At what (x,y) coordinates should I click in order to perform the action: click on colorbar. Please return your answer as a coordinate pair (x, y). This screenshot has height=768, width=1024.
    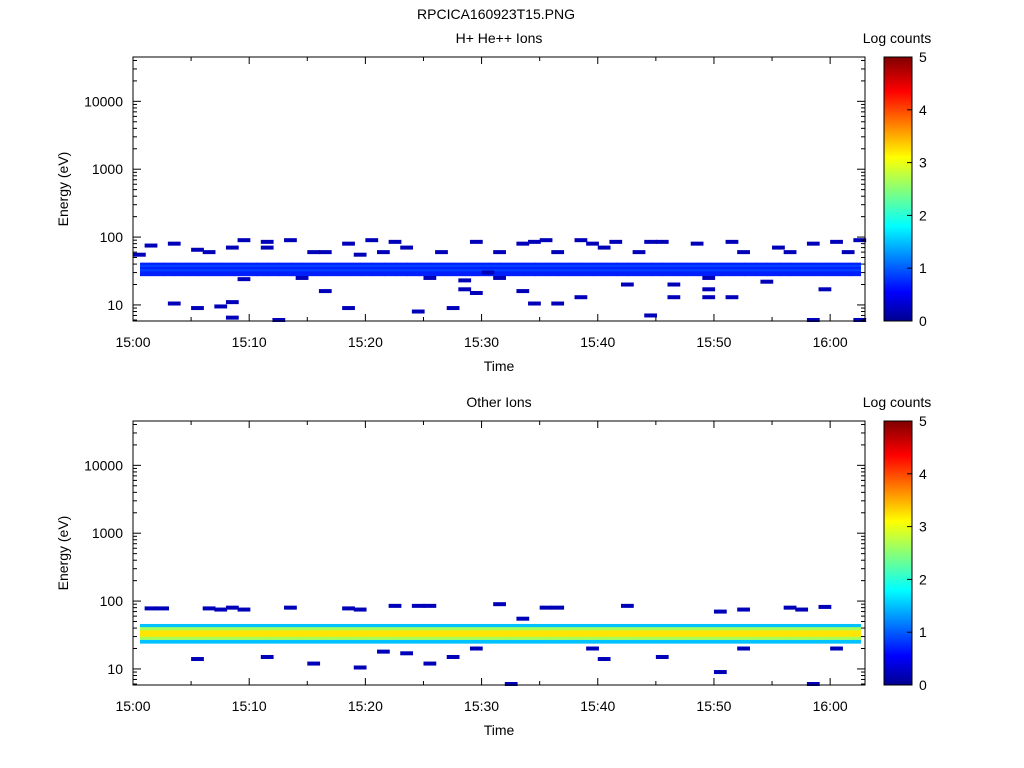
    Looking at the image, I should click on (898, 553).